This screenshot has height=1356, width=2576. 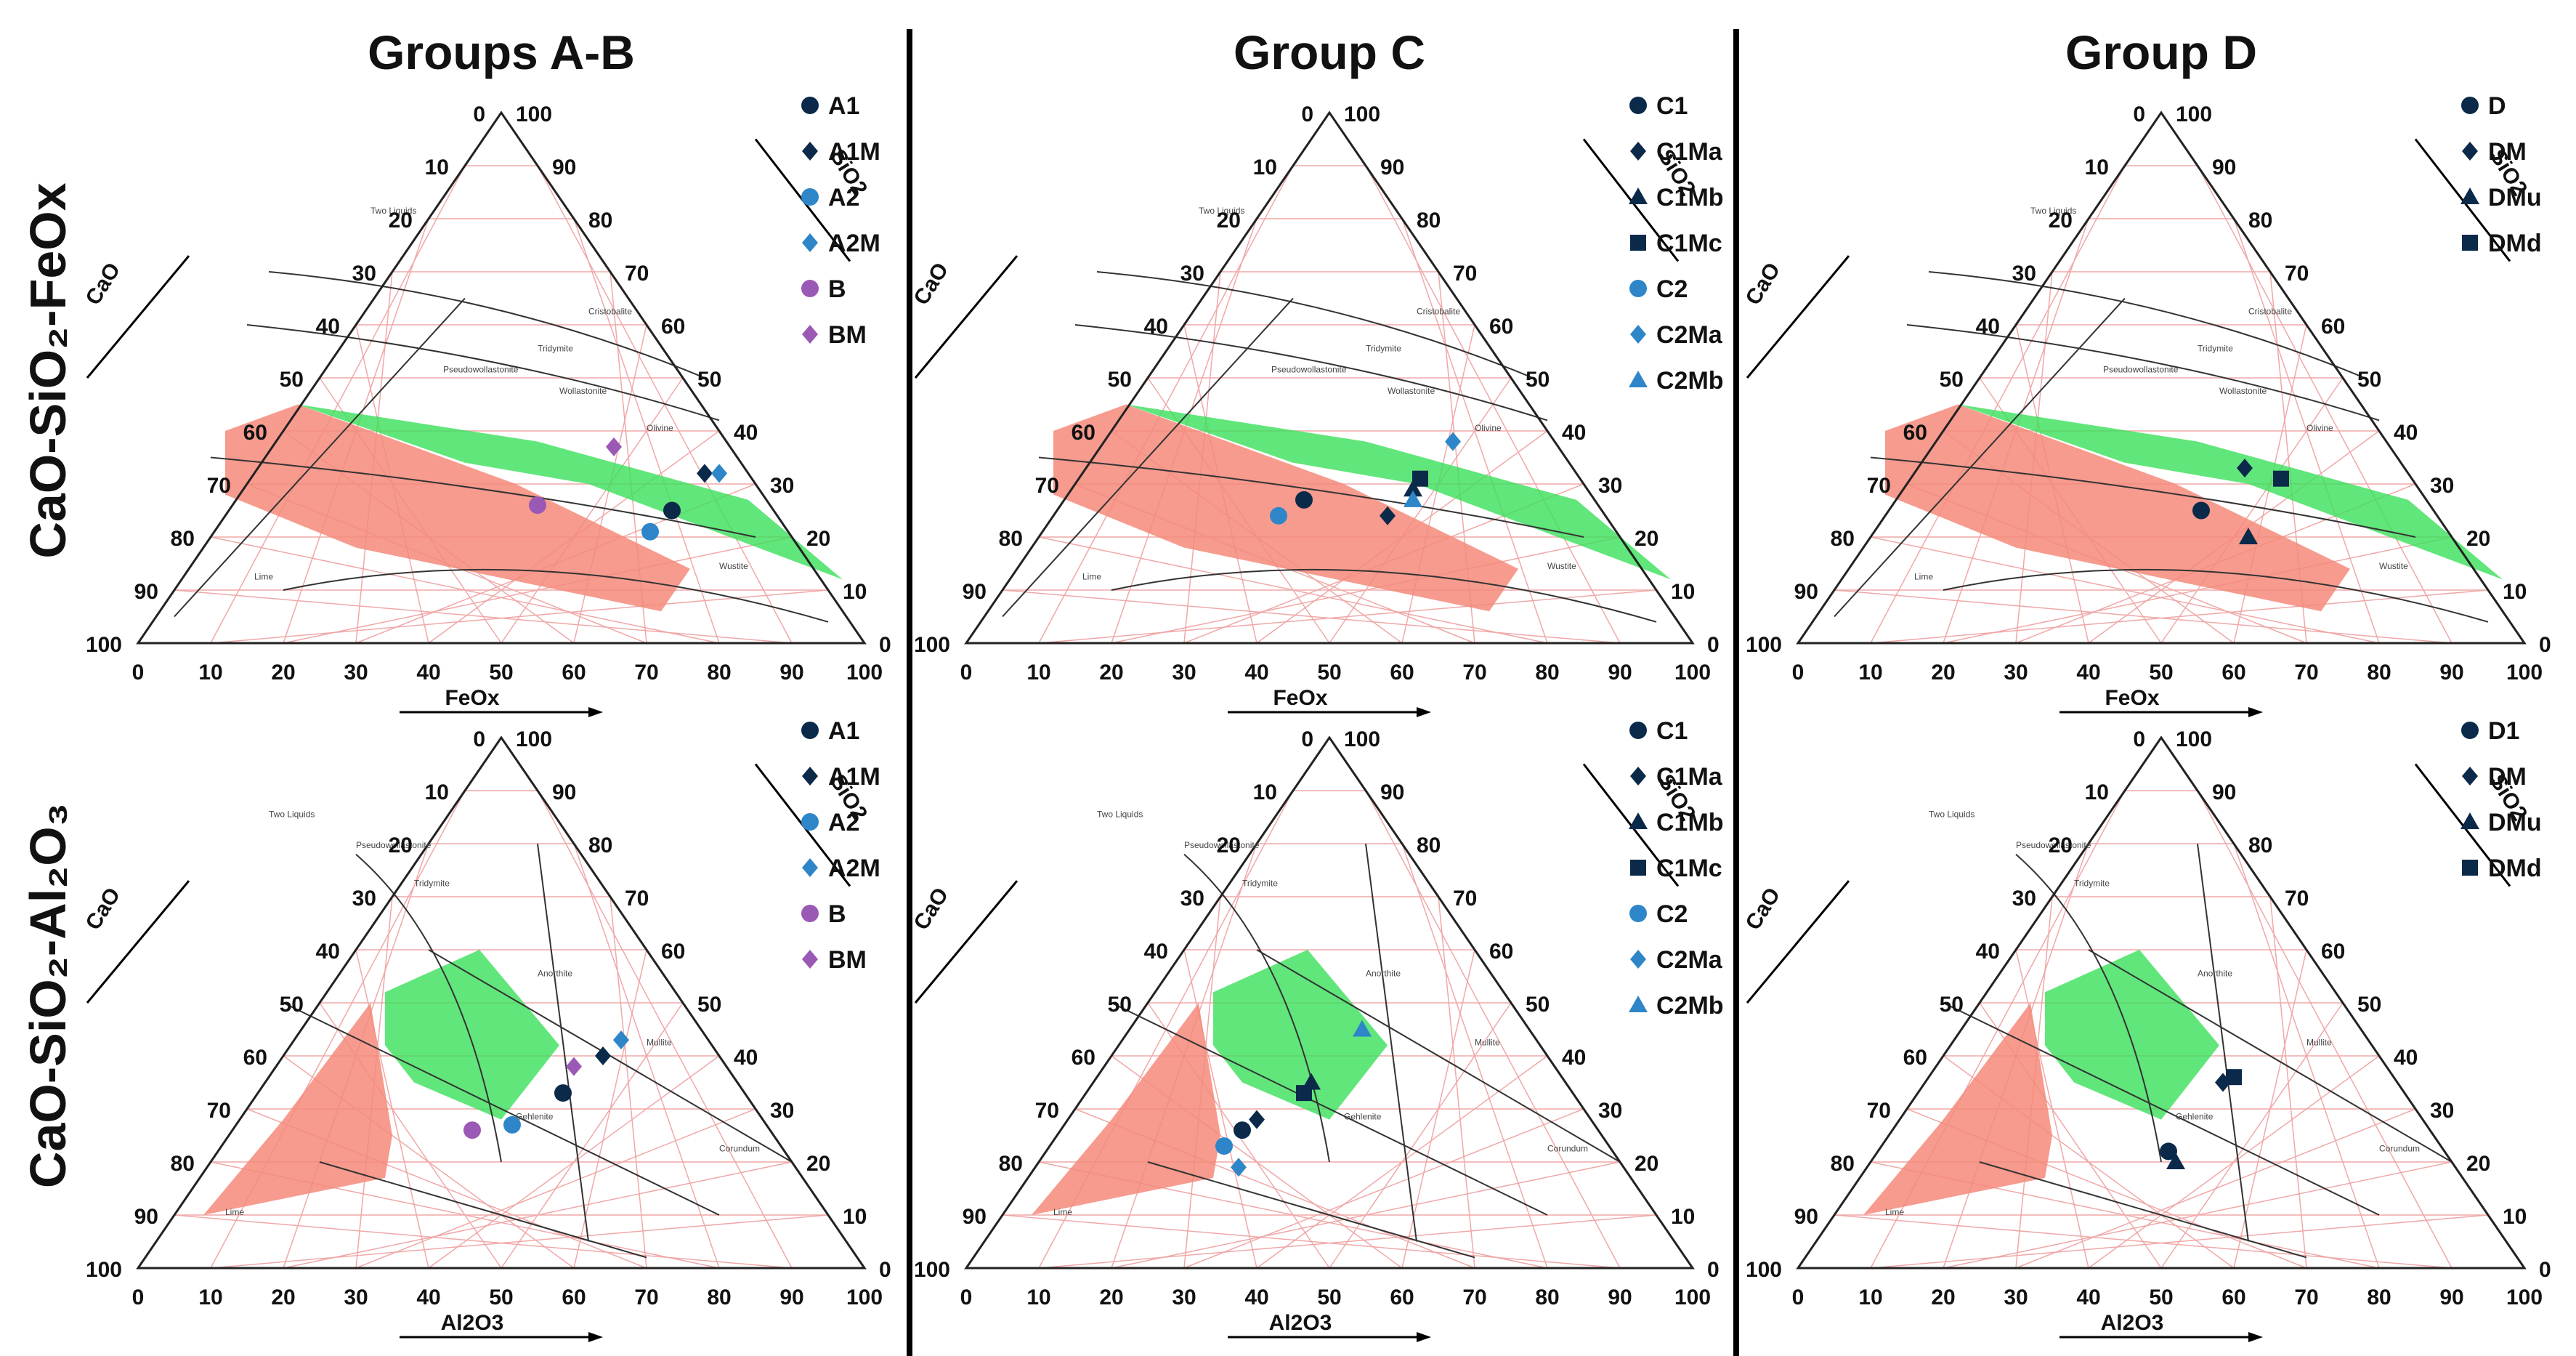 What do you see at coordinates (810, 288) in the screenshot?
I see `legend-marker-b` at bounding box center [810, 288].